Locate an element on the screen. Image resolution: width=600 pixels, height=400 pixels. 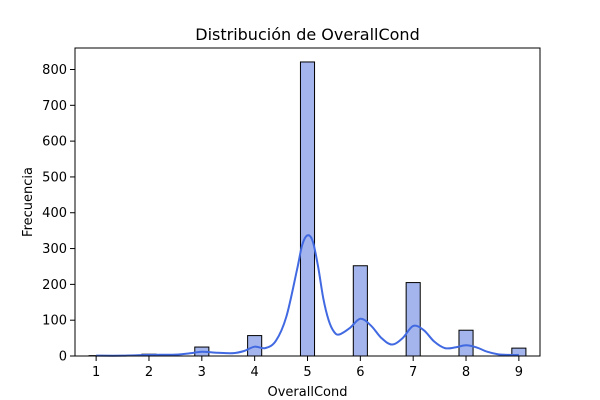
x-tick-label: 3 is located at coordinates (202, 372).